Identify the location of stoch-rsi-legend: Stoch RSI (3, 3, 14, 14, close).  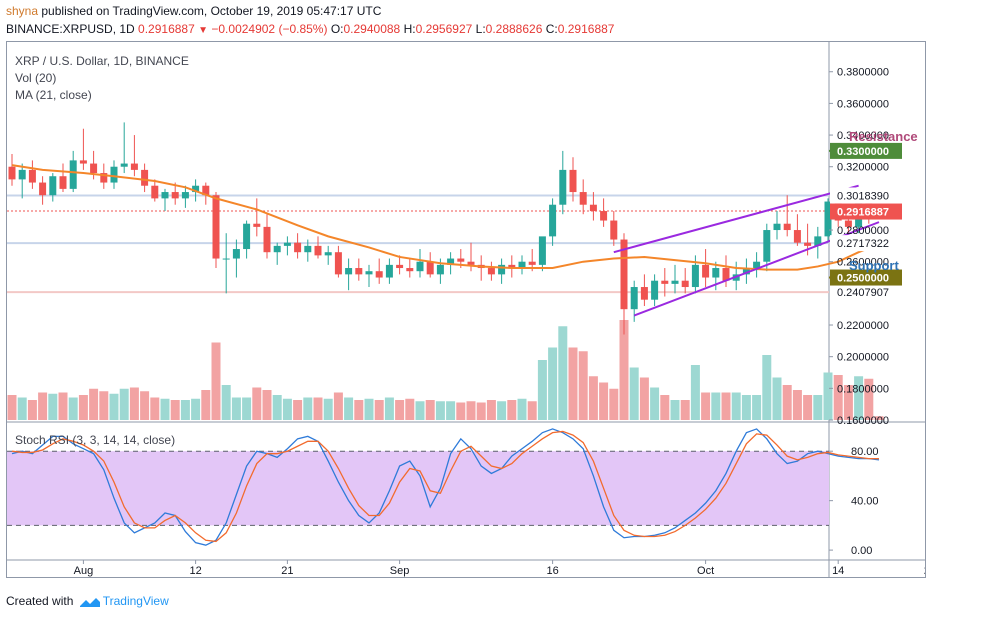
(95, 440).